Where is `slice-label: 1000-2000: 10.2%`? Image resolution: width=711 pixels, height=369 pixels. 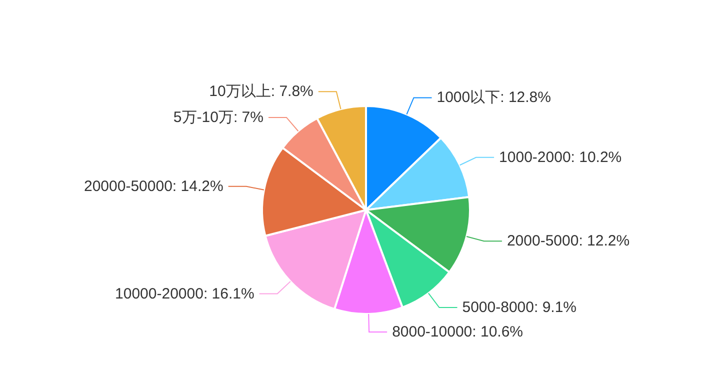
slice-label: 1000-2000: 10.2% is located at coordinates (560, 157).